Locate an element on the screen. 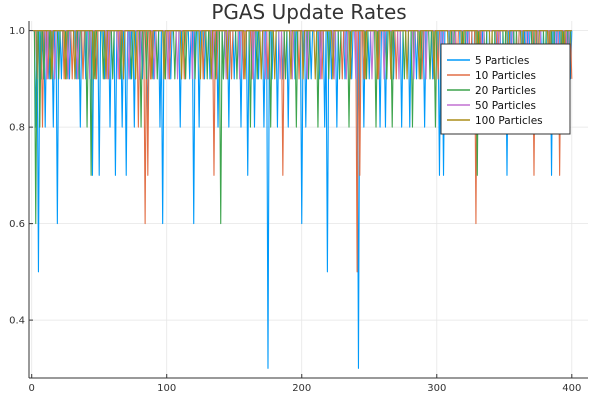  legend-label: 5 Particles is located at coordinates (502, 61).